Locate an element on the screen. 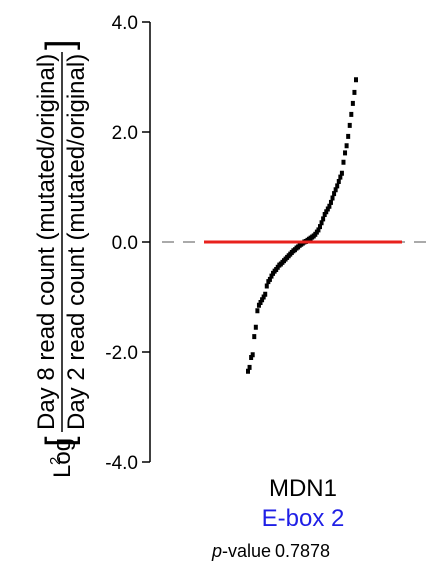 The width and height of the screenshot is (438, 566). y-label-bracket-left: [ is located at coordinates (60, 441).